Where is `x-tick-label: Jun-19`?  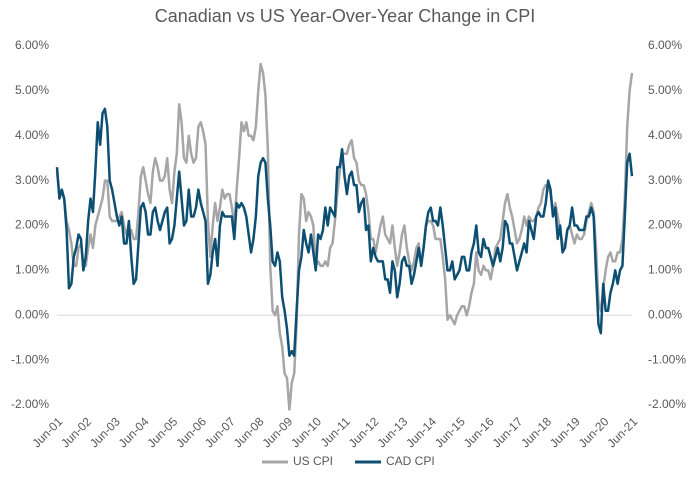 x-tick-label: Jun-19 is located at coordinates (565, 432).